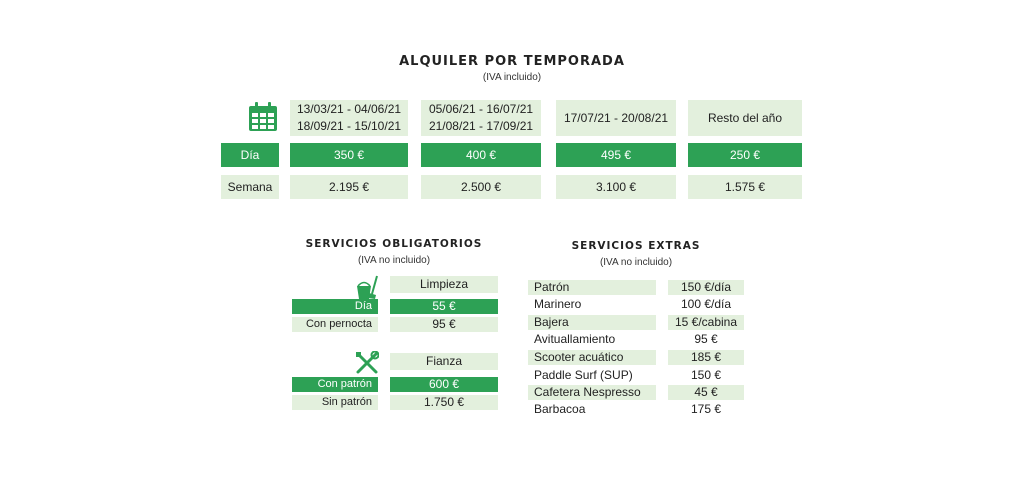 The height and width of the screenshot is (504, 1024). What do you see at coordinates (583, 375) in the screenshot?
I see `extra-name-6: Paddle Surf (SUP)` at bounding box center [583, 375].